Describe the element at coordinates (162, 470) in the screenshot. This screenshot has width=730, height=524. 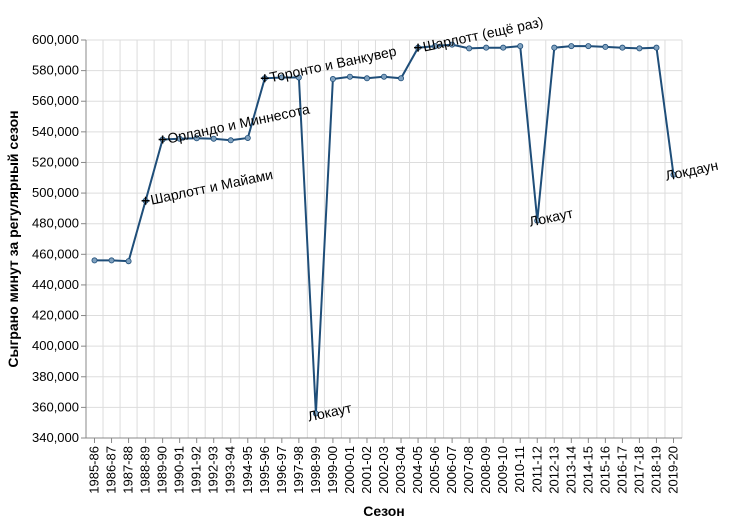
I see `x-tick-label: 1989-90` at that location.